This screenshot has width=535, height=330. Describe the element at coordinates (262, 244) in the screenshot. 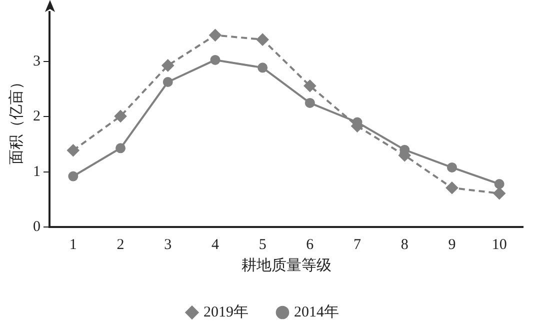

I see `x-tick-label: 5` at that location.